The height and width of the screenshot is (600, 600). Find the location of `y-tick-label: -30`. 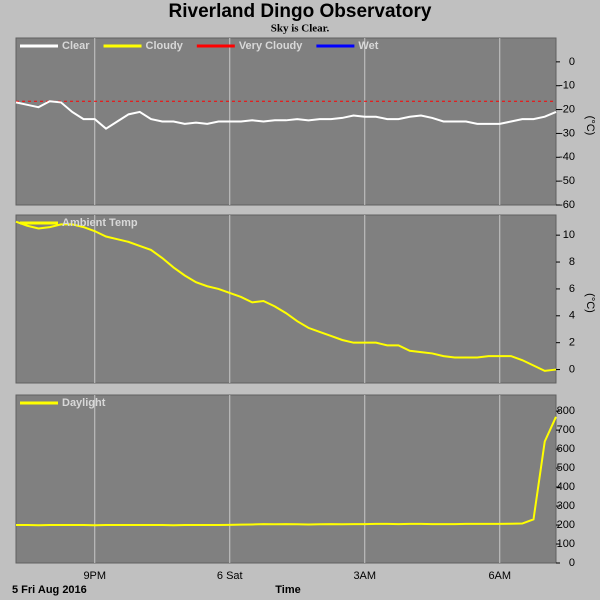

y-tick-label: -30 is located at coordinates (567, 133).